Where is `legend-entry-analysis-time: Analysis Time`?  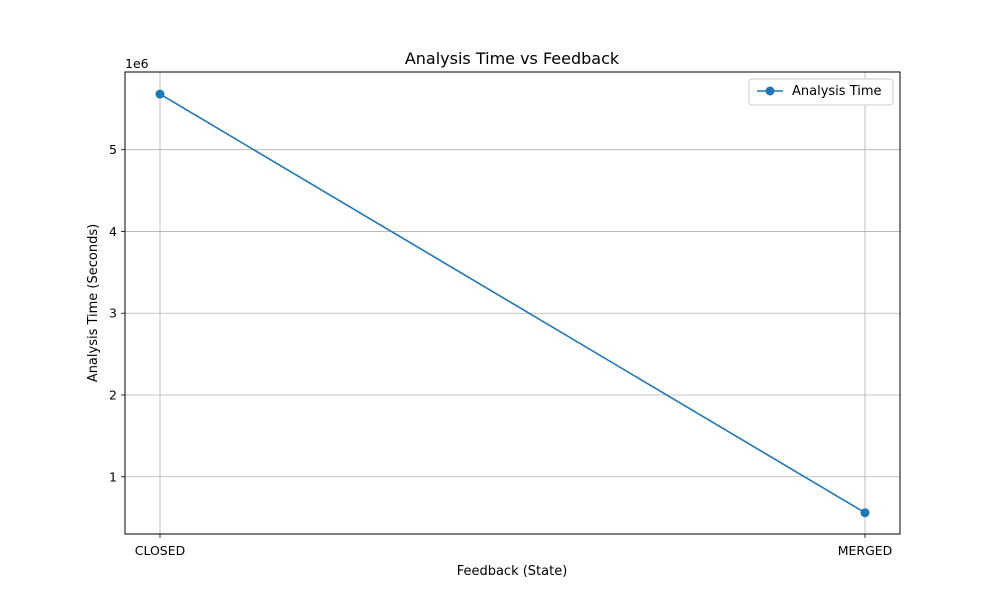
legend-entry-analysis-time: Analysis Time is located at coordinates (837, 91).